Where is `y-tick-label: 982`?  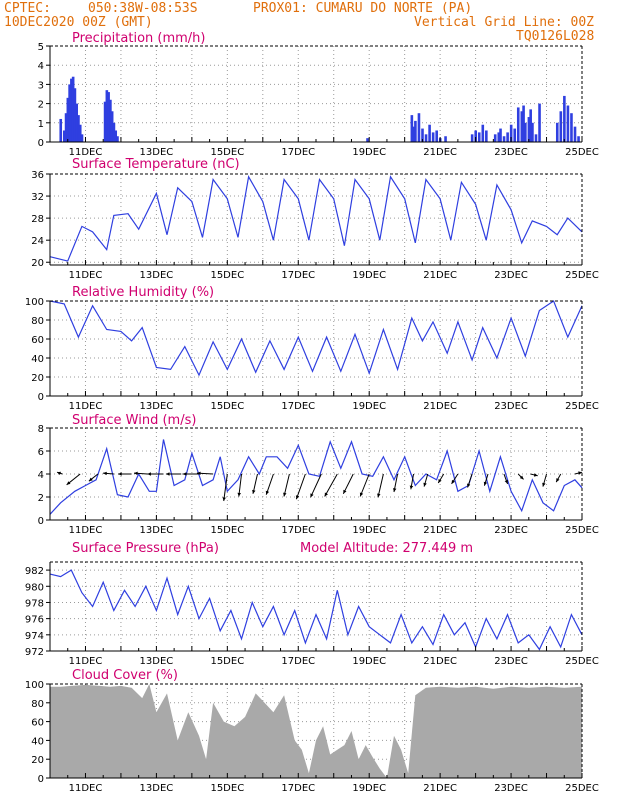
y-tick-label: 982 is located at coordinates (34, 571).